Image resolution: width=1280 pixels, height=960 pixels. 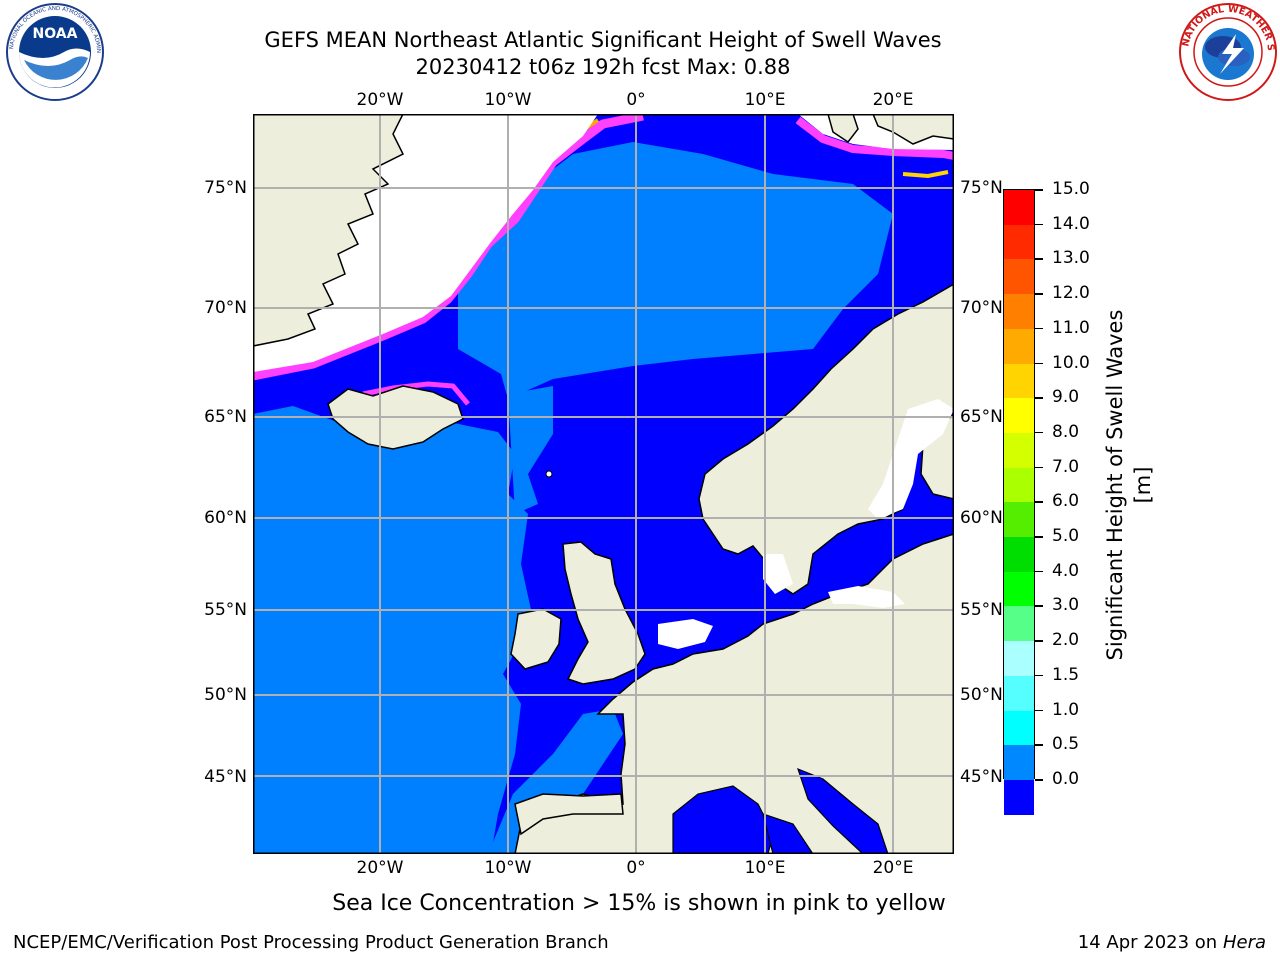 I want to click on baltic-nodata, so click(x=866, y=597).